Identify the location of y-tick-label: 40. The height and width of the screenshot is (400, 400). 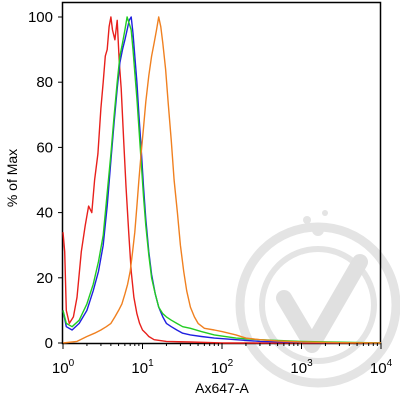
(44, 213).